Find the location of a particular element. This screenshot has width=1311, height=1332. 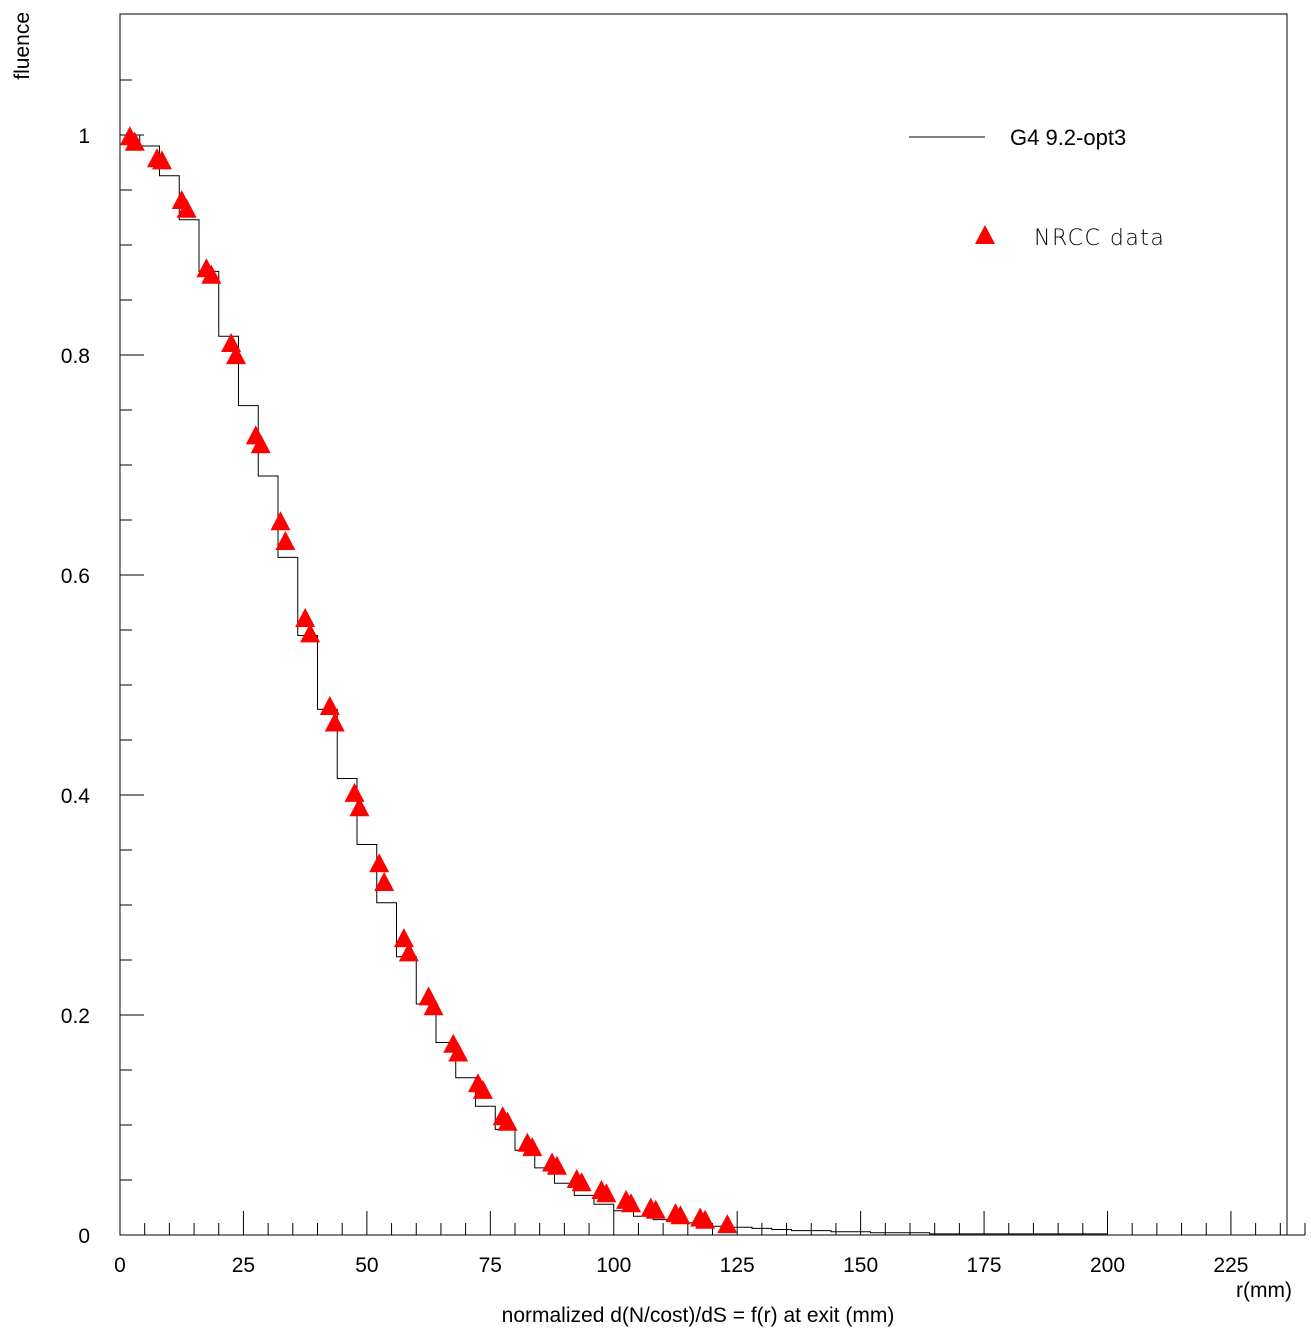

x-tick-label: 50 is located at coordinates (366, 1265).